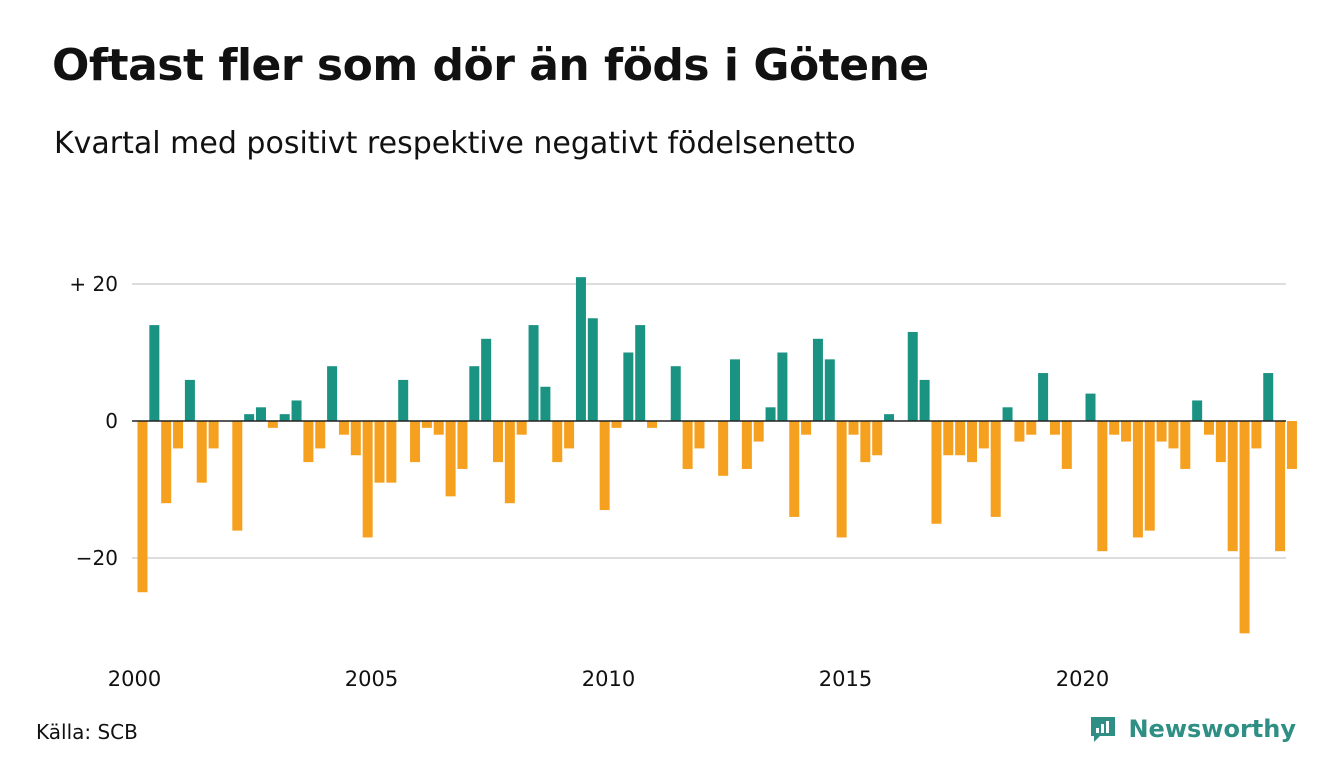 The width and height of the screenshot is (1340, 780). I want to click on brand-logo: Newsworthy, so click(1192, 729).